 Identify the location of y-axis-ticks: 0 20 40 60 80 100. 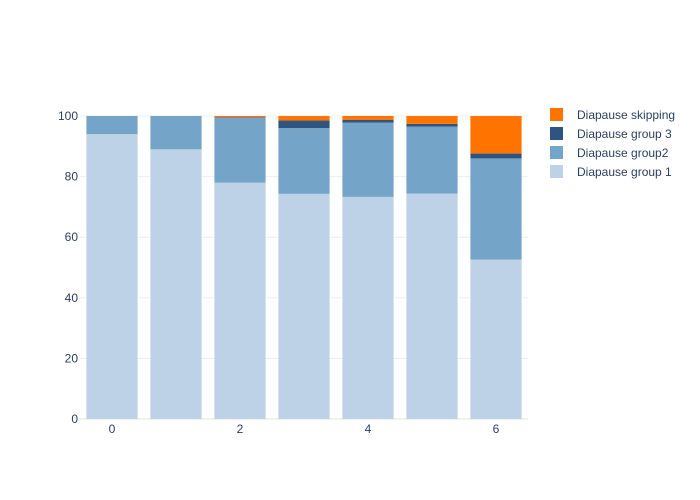
(68, 267).